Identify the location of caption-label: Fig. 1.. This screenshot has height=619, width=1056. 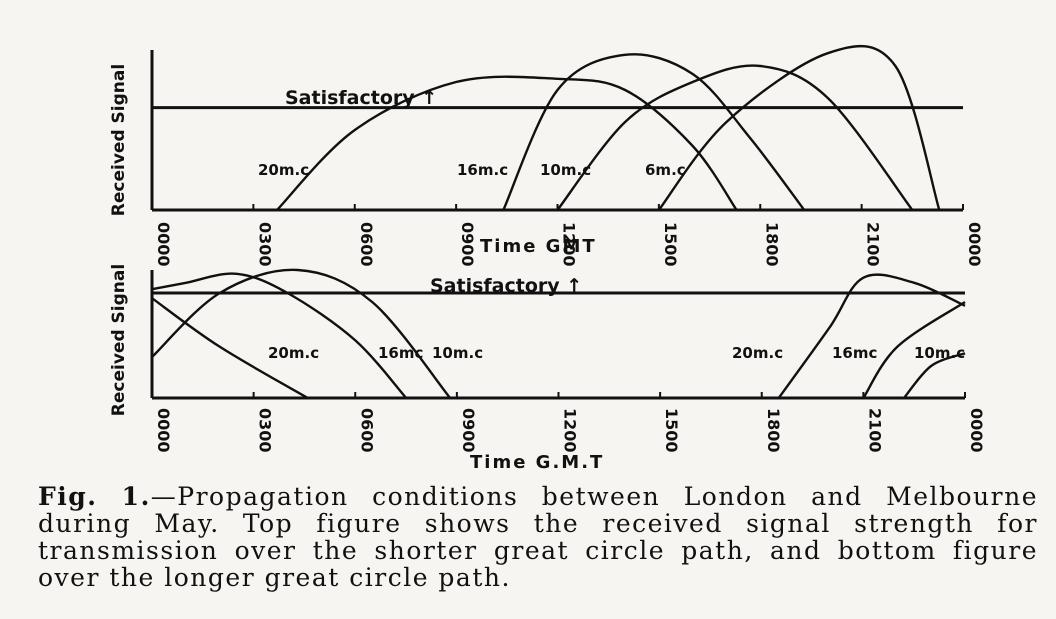
(94, 496).